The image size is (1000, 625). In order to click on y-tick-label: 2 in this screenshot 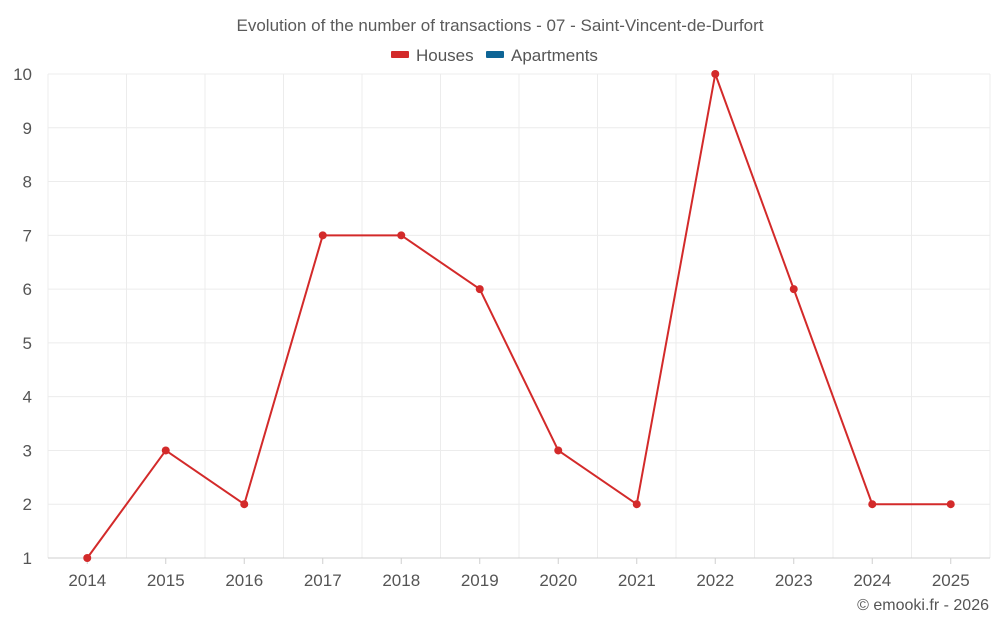, I will do `click(27, 504)`.